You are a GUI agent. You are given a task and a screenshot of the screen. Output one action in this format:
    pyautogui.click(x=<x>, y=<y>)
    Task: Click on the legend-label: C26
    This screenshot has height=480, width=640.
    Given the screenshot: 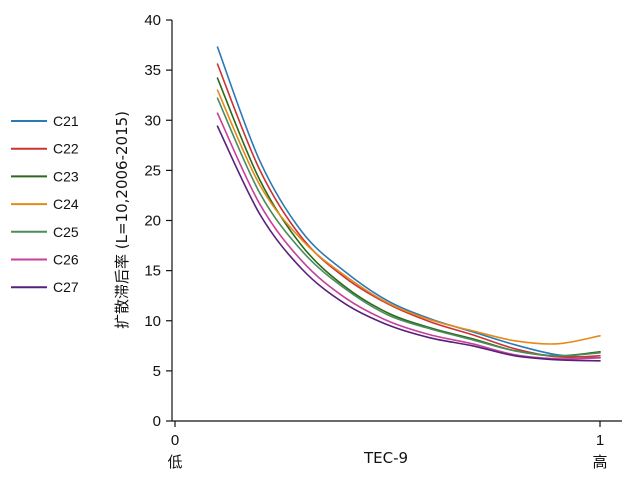 What is the action you would take?
    pyautogui.click(x=66, y=260)
    